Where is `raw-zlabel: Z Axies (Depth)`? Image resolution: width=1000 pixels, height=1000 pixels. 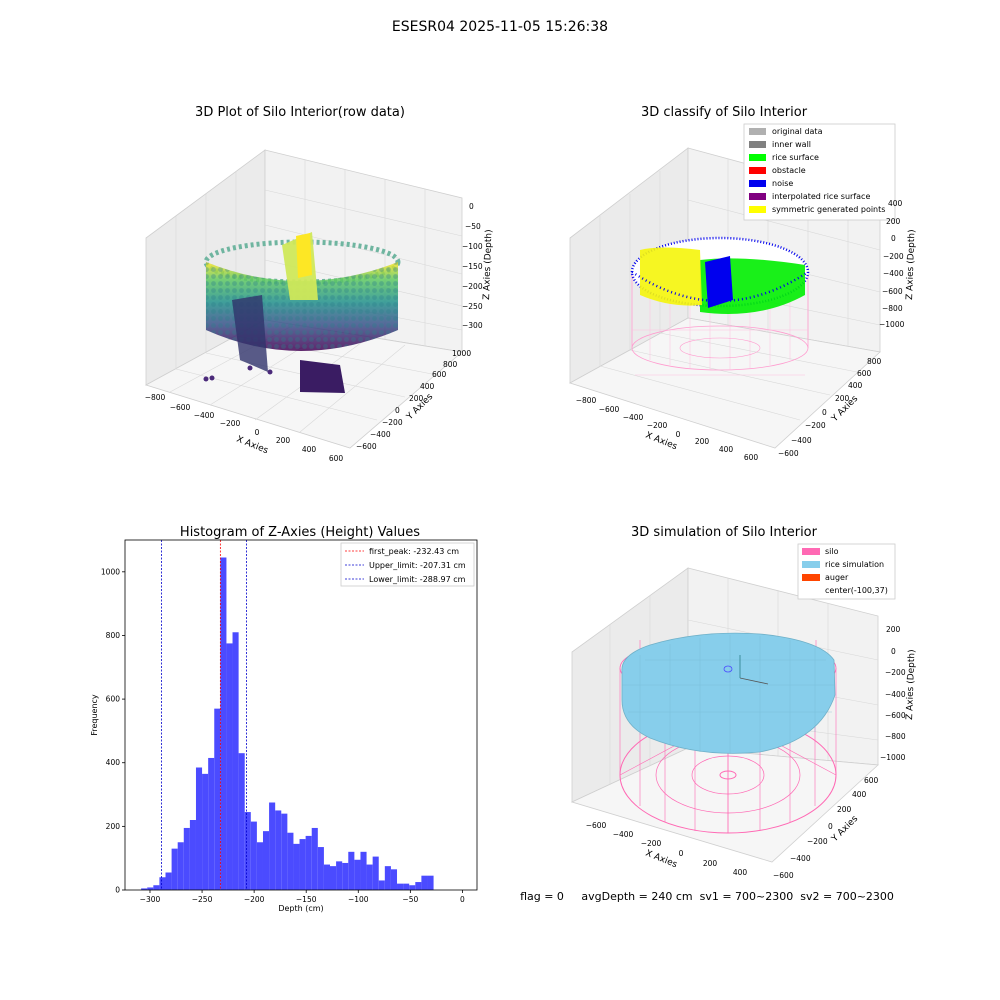 raw-zlabel: Z Axies (Depth) is located at coordinates (488, 264).